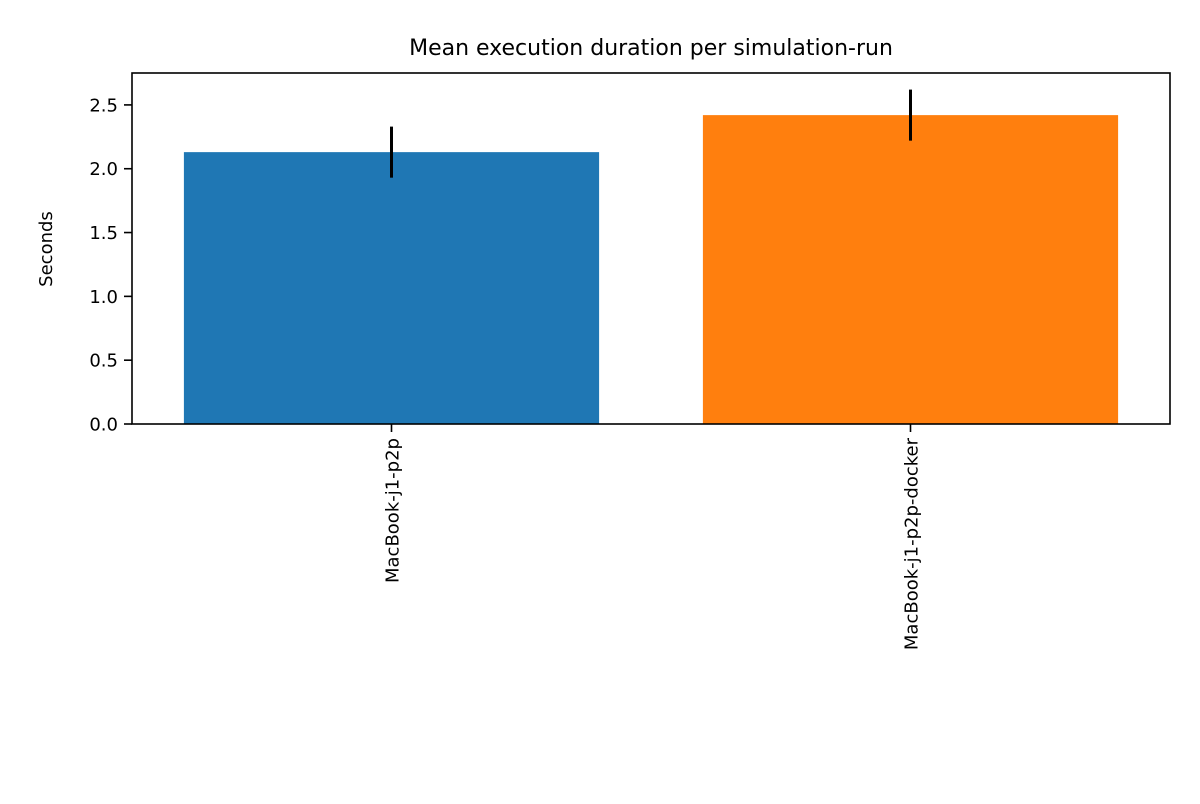 This screenshot has width=1200, height=804. What do you see at coordinates (103, 233) in the screenshot?
I see `y-tick-label: 1.5` at bounding box center [103, 233].